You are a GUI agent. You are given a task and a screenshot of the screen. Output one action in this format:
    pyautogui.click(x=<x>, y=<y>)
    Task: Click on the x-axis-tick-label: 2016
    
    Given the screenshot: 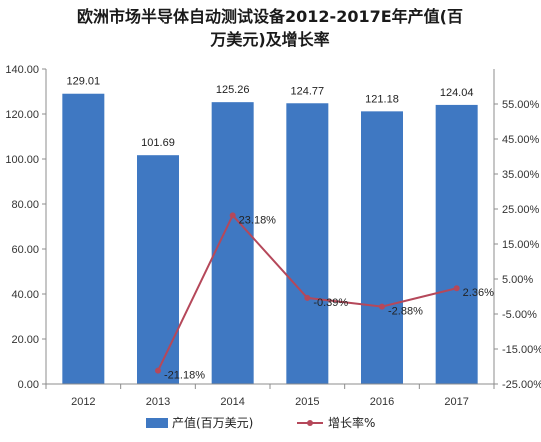 What is the action you would take?
    pyautogui.click(x=382, y=402)
    